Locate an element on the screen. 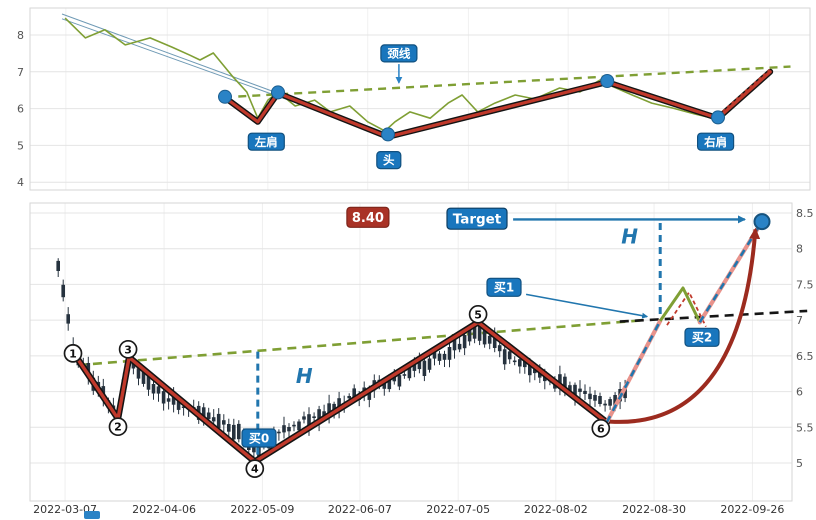 The height and width of the screenshot is (520, 816). neckline-badge-bg is located at coordinates (399, 53).